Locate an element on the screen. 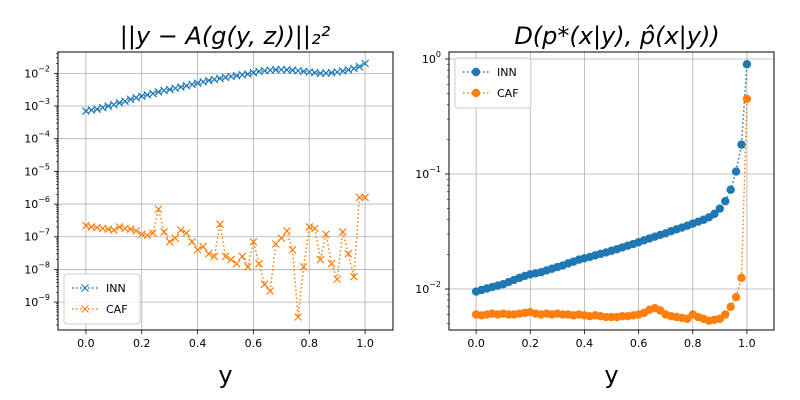  y-tick-exponent: −1 is located at coordinates (435, 169).